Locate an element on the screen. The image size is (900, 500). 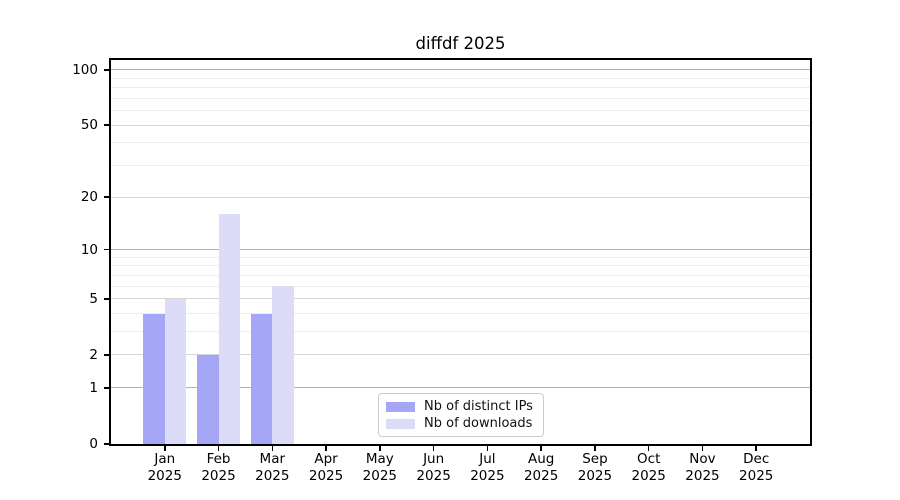
x-tick-label: Mar 2025 is located at coordinates (272, 467).